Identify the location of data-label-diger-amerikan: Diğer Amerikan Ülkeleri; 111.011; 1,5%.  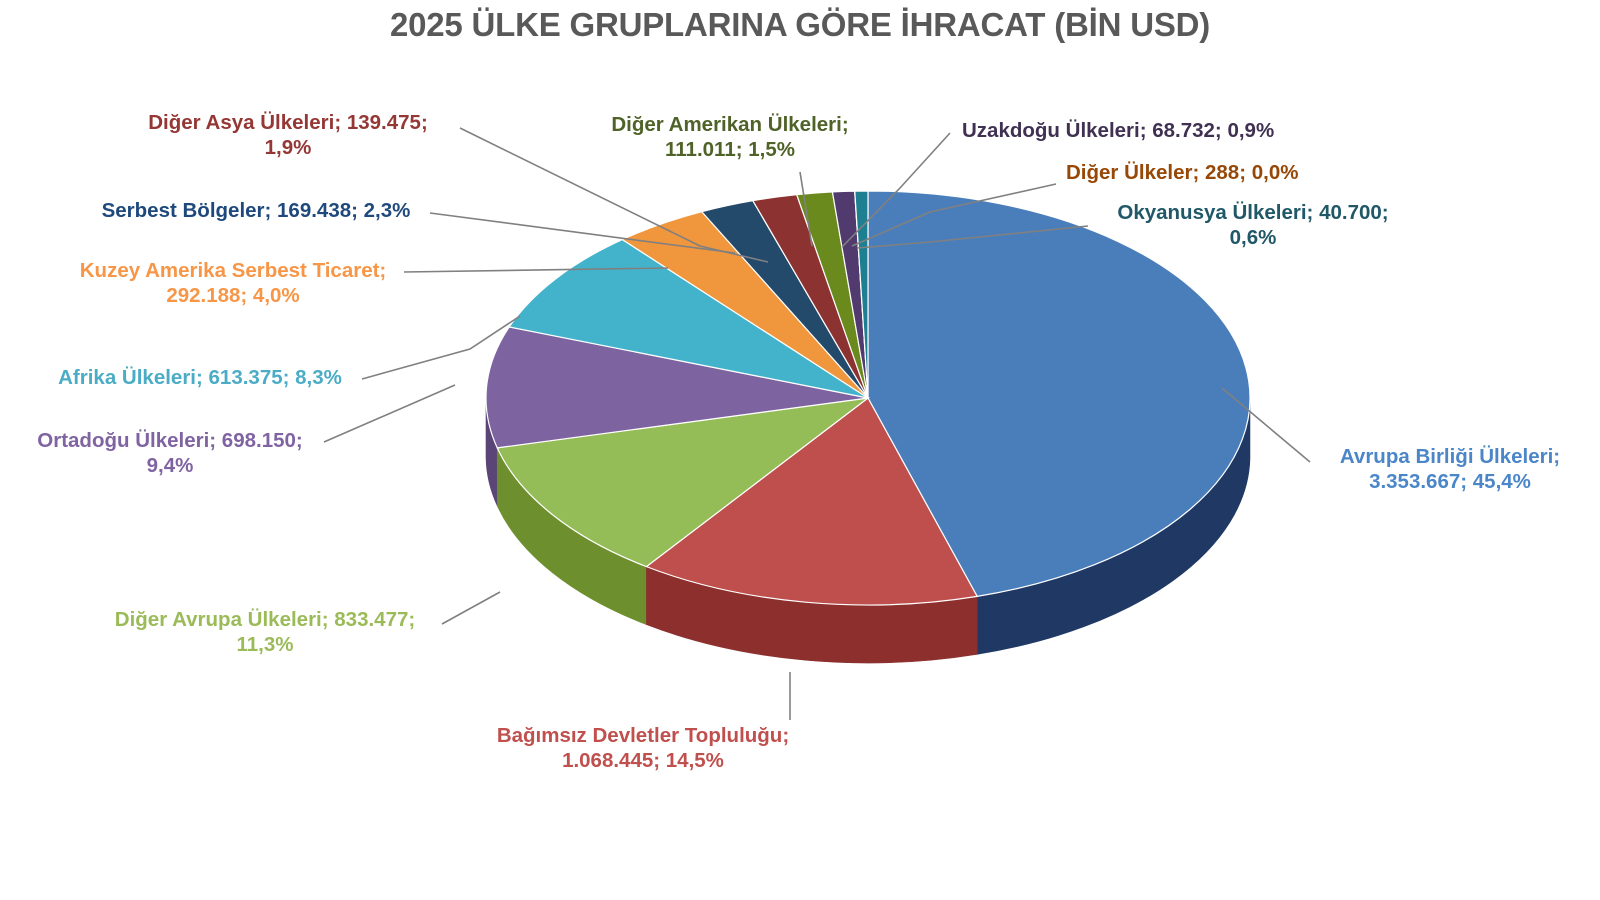
(730, 137).